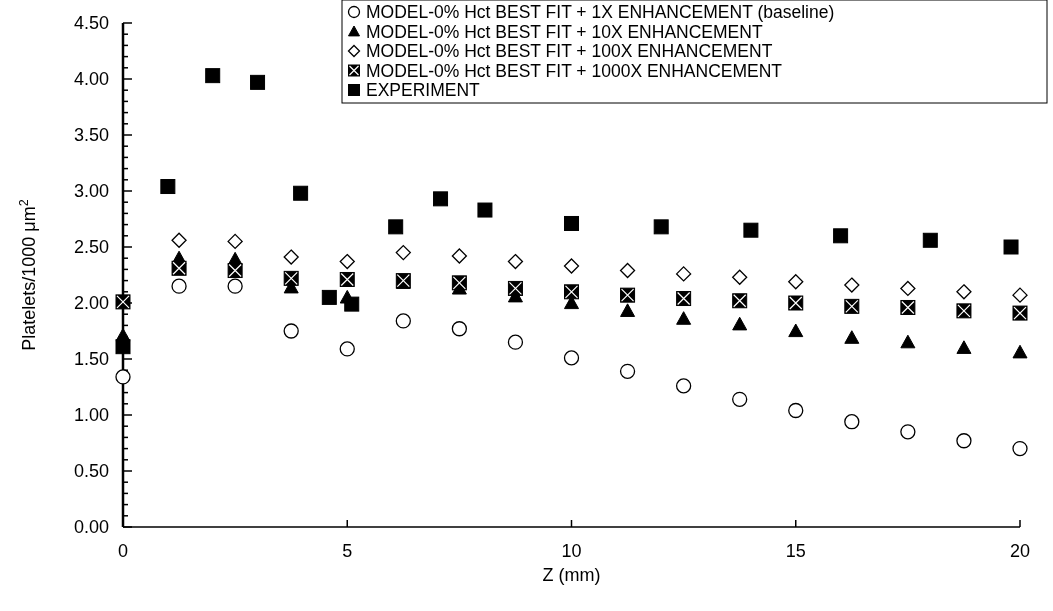  I want to click on x-tick-label: 0, so click(123, 551).